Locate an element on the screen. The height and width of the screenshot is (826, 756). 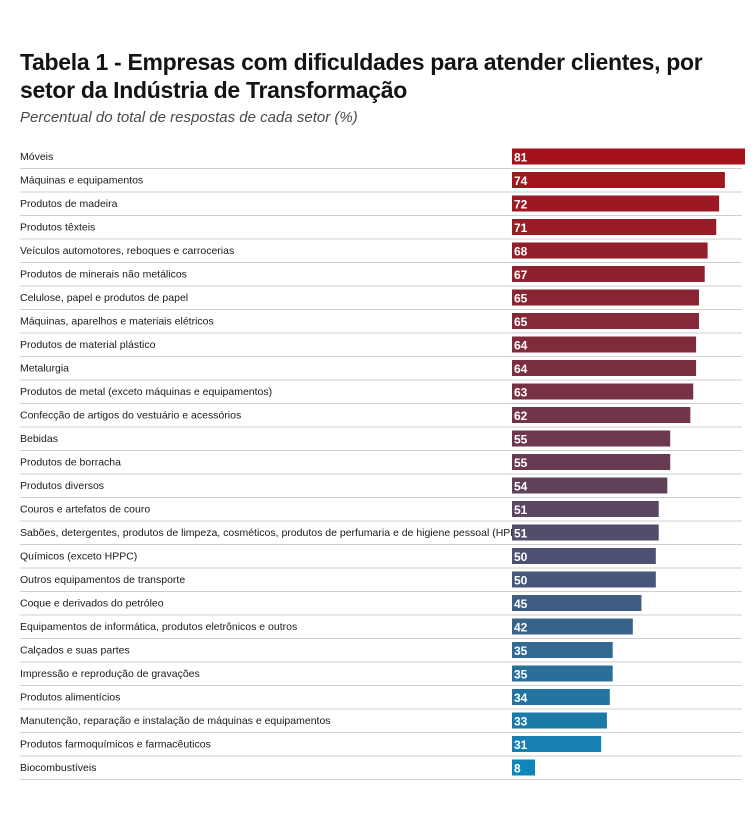
category-label: Calçados e suas partes is located at coordinates (75, 651).